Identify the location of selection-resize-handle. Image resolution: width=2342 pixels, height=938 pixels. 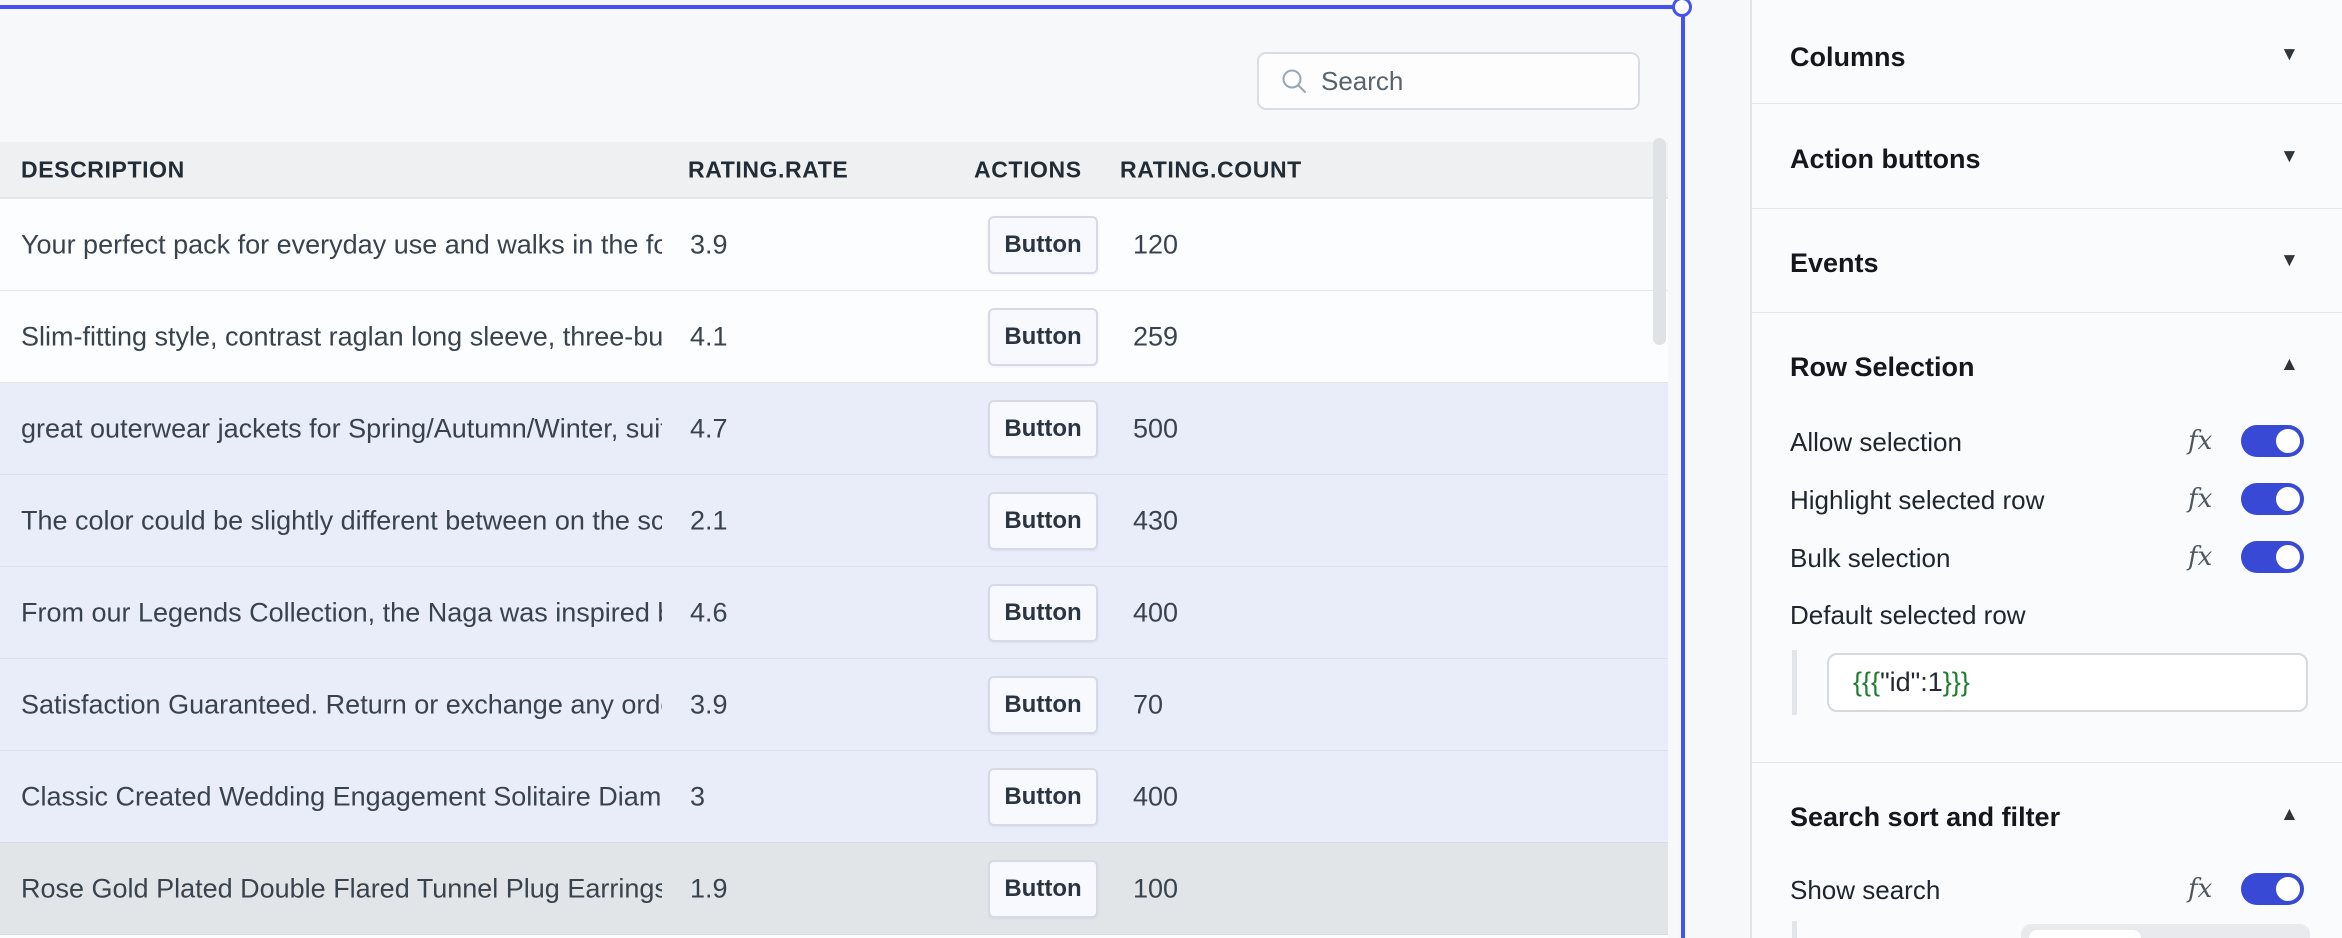
(1682, 8).